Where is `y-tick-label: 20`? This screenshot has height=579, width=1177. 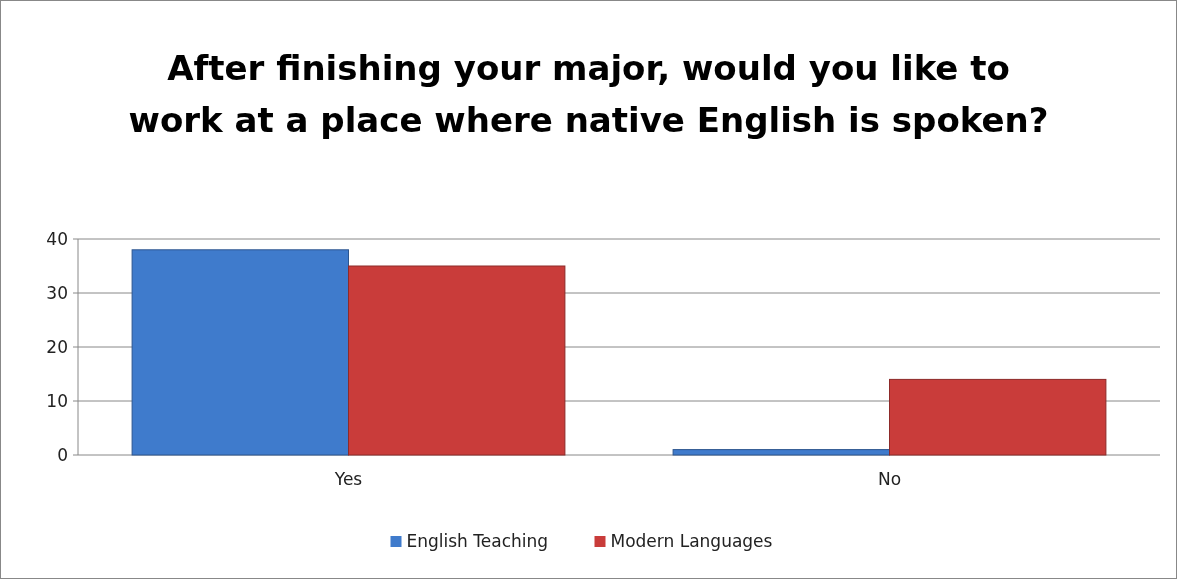 y-tick-label: 20 is located at coordinates (57, 346).